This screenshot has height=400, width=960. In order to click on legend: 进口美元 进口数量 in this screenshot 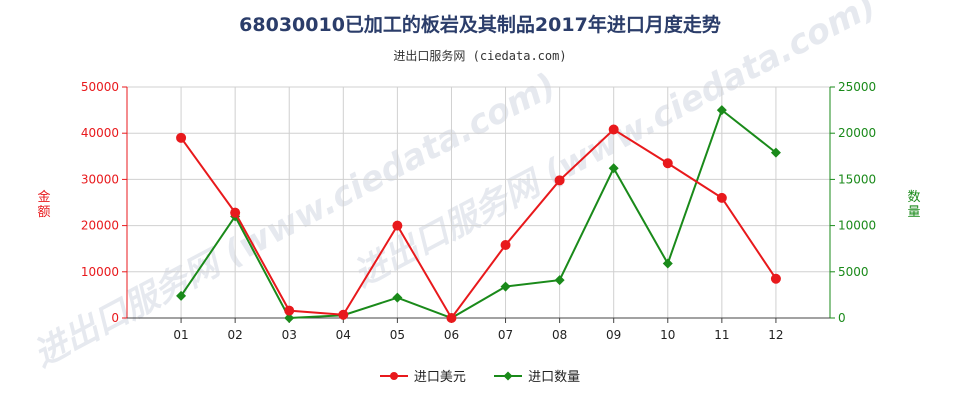, I will do `click(480, 376)`.